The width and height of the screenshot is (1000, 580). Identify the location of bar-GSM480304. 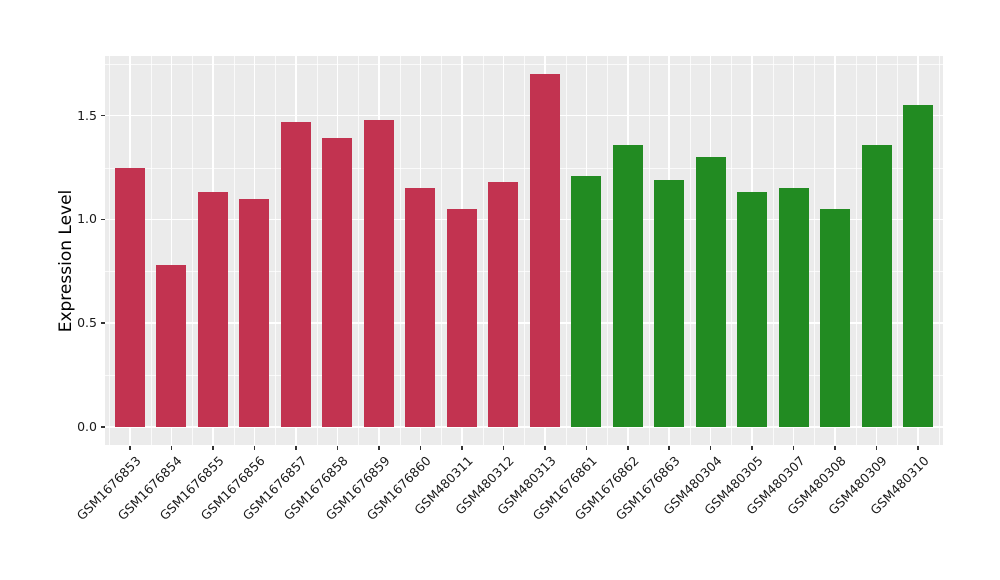
(710, 292).